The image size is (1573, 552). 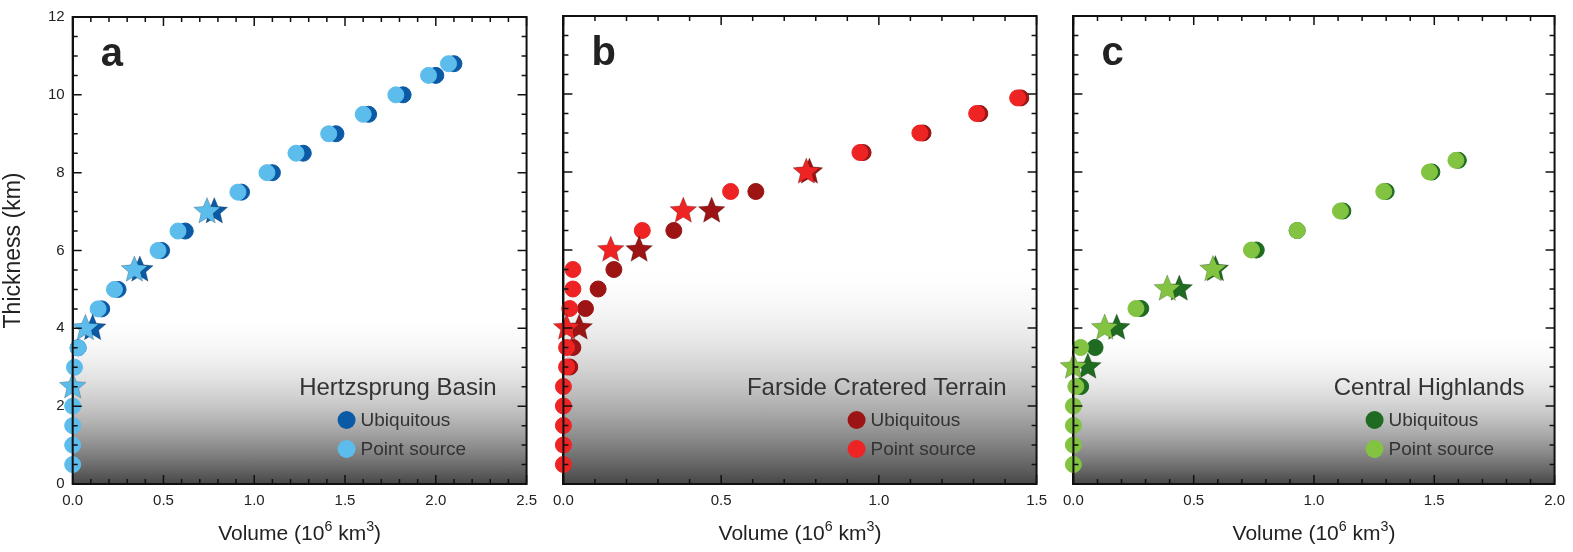 What do you see at coordinates (603, 51) in the screenshot?
I see `annotation: b` at bounding box center [603, 51].